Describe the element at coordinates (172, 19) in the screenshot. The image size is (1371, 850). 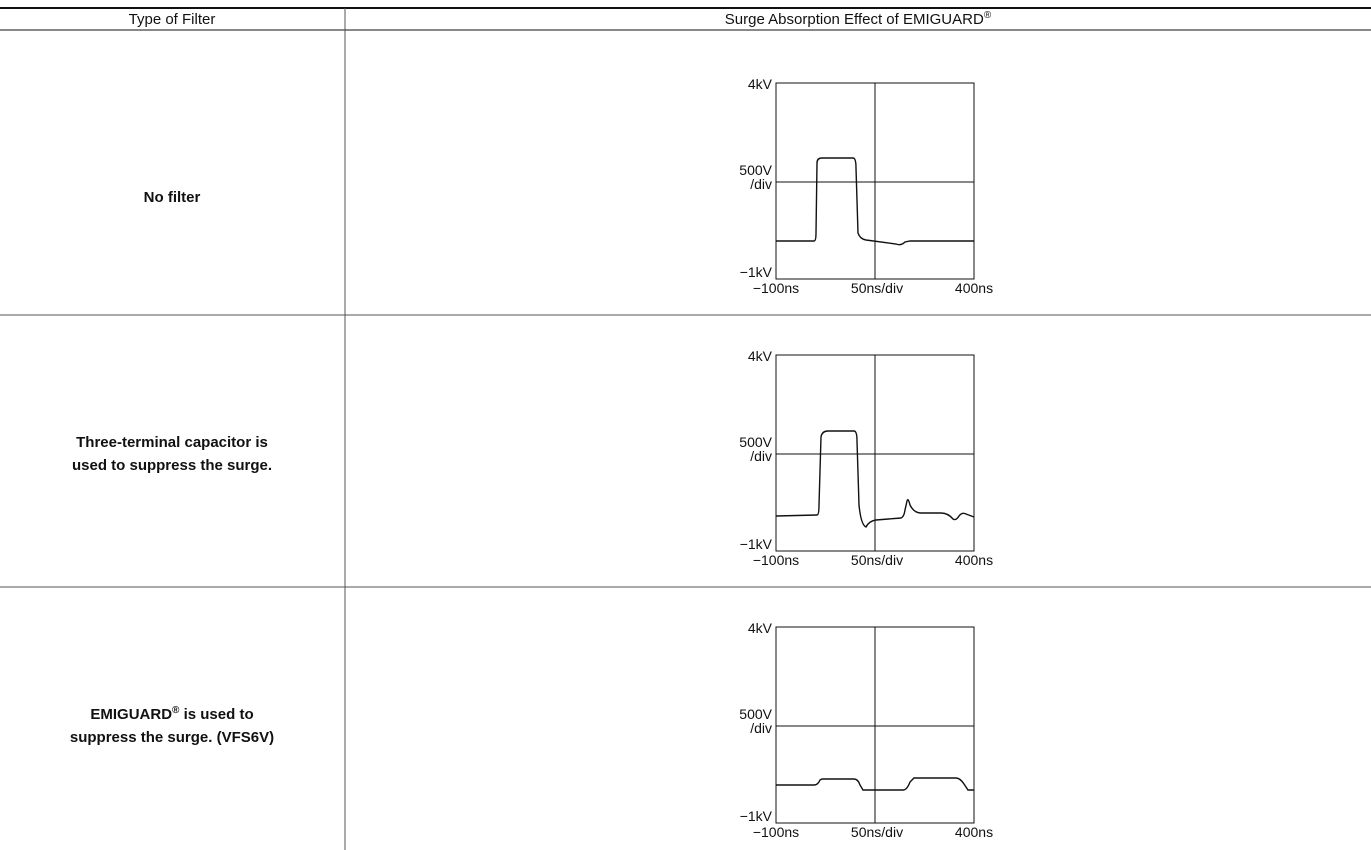
I see `header-cell: Type of Filter` at that location.